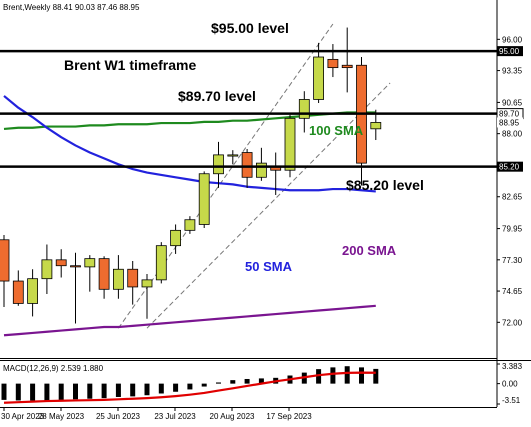  I want to click on macd-tick-label: 3.383, so click(512, 366).